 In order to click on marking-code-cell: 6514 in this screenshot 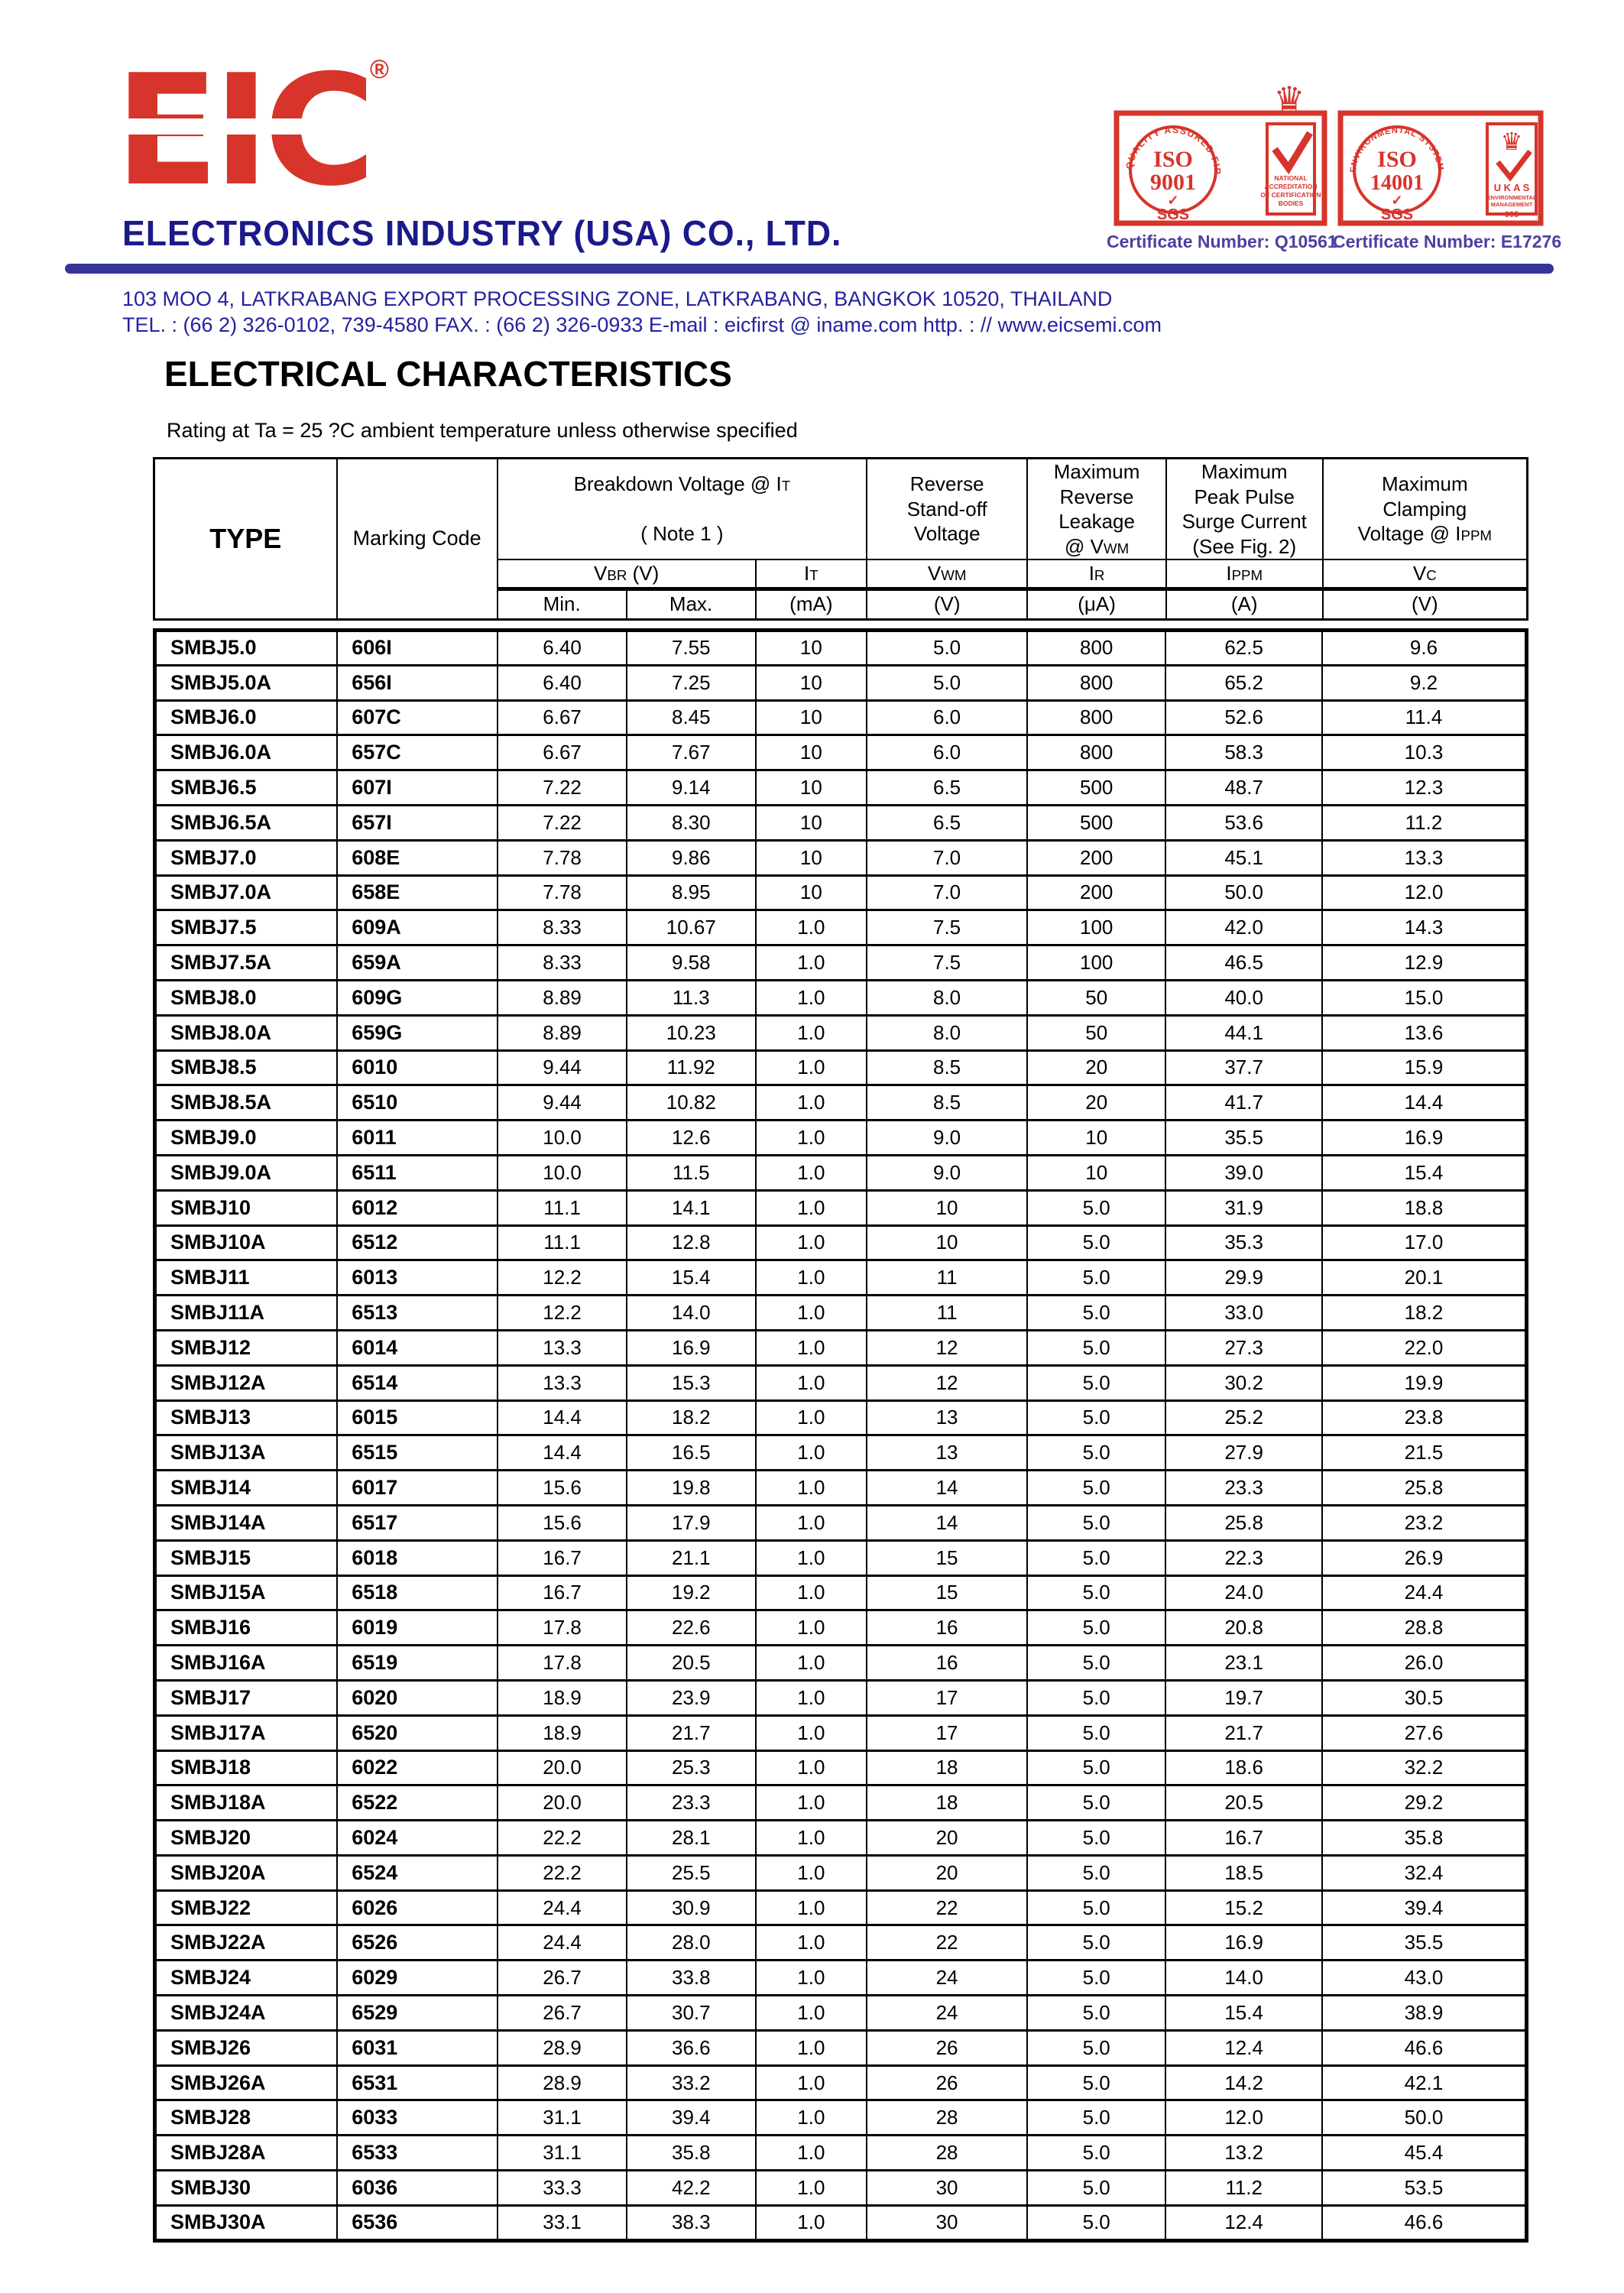, I will do `click(417, 1383)`.